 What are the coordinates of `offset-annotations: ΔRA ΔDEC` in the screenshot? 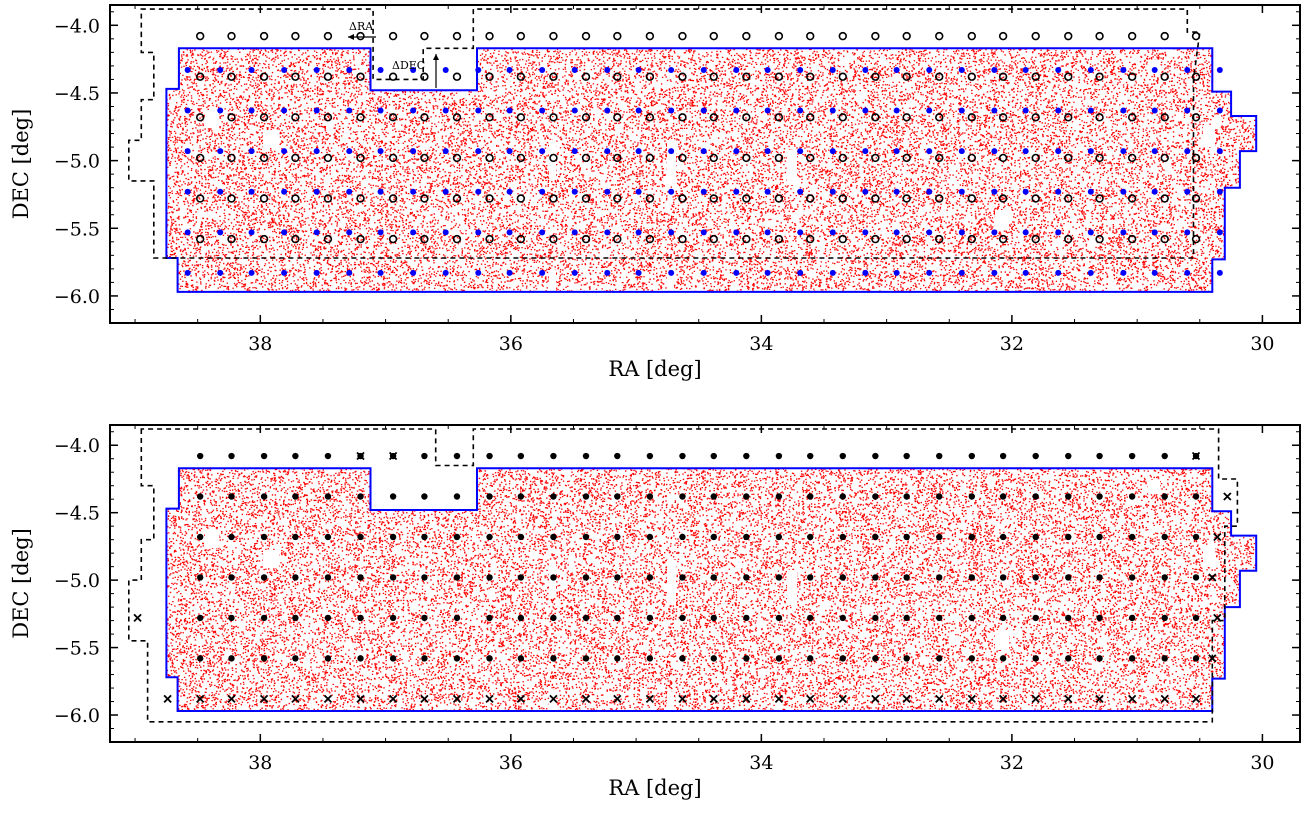 It's located at (393, 54).